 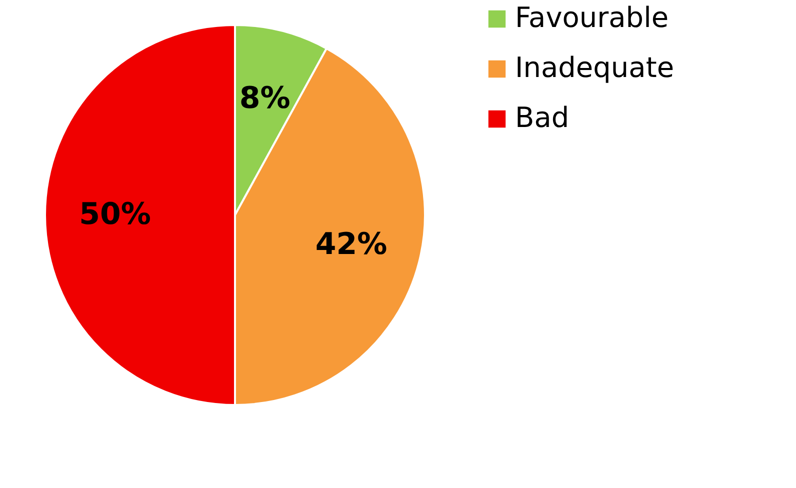 I want to click on data-label: 50%, so click(x=115, y=214).